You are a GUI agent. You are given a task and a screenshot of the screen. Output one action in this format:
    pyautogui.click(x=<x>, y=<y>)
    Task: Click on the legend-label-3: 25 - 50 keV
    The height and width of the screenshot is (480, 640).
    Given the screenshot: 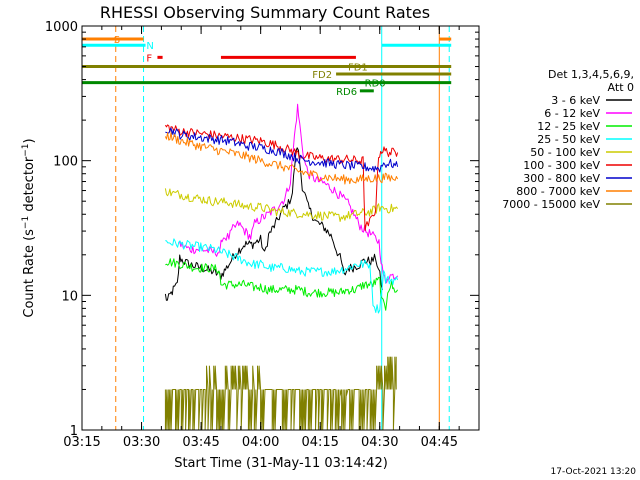 What is the action you would take?
    pyautogui.click(x=568, y=139)
    